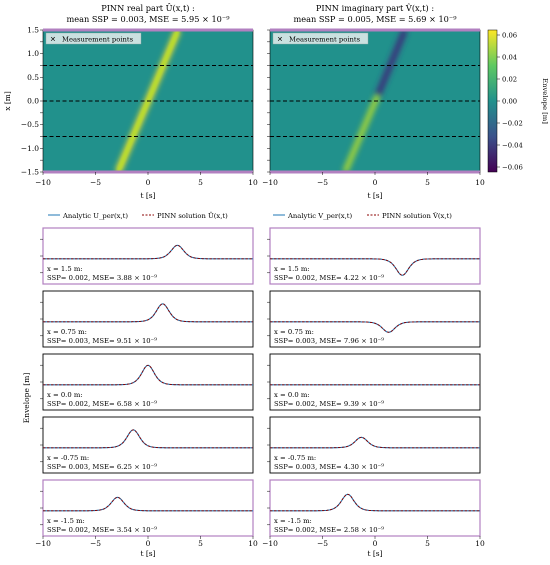 The width and height of the screenshot is (550, 565). Describe the element at coordinates (102, 530) in the screenshot. I see `panel-stats-label: SSP= 0.002, MSE= 3.54 × 10⁻⁹` at that location.